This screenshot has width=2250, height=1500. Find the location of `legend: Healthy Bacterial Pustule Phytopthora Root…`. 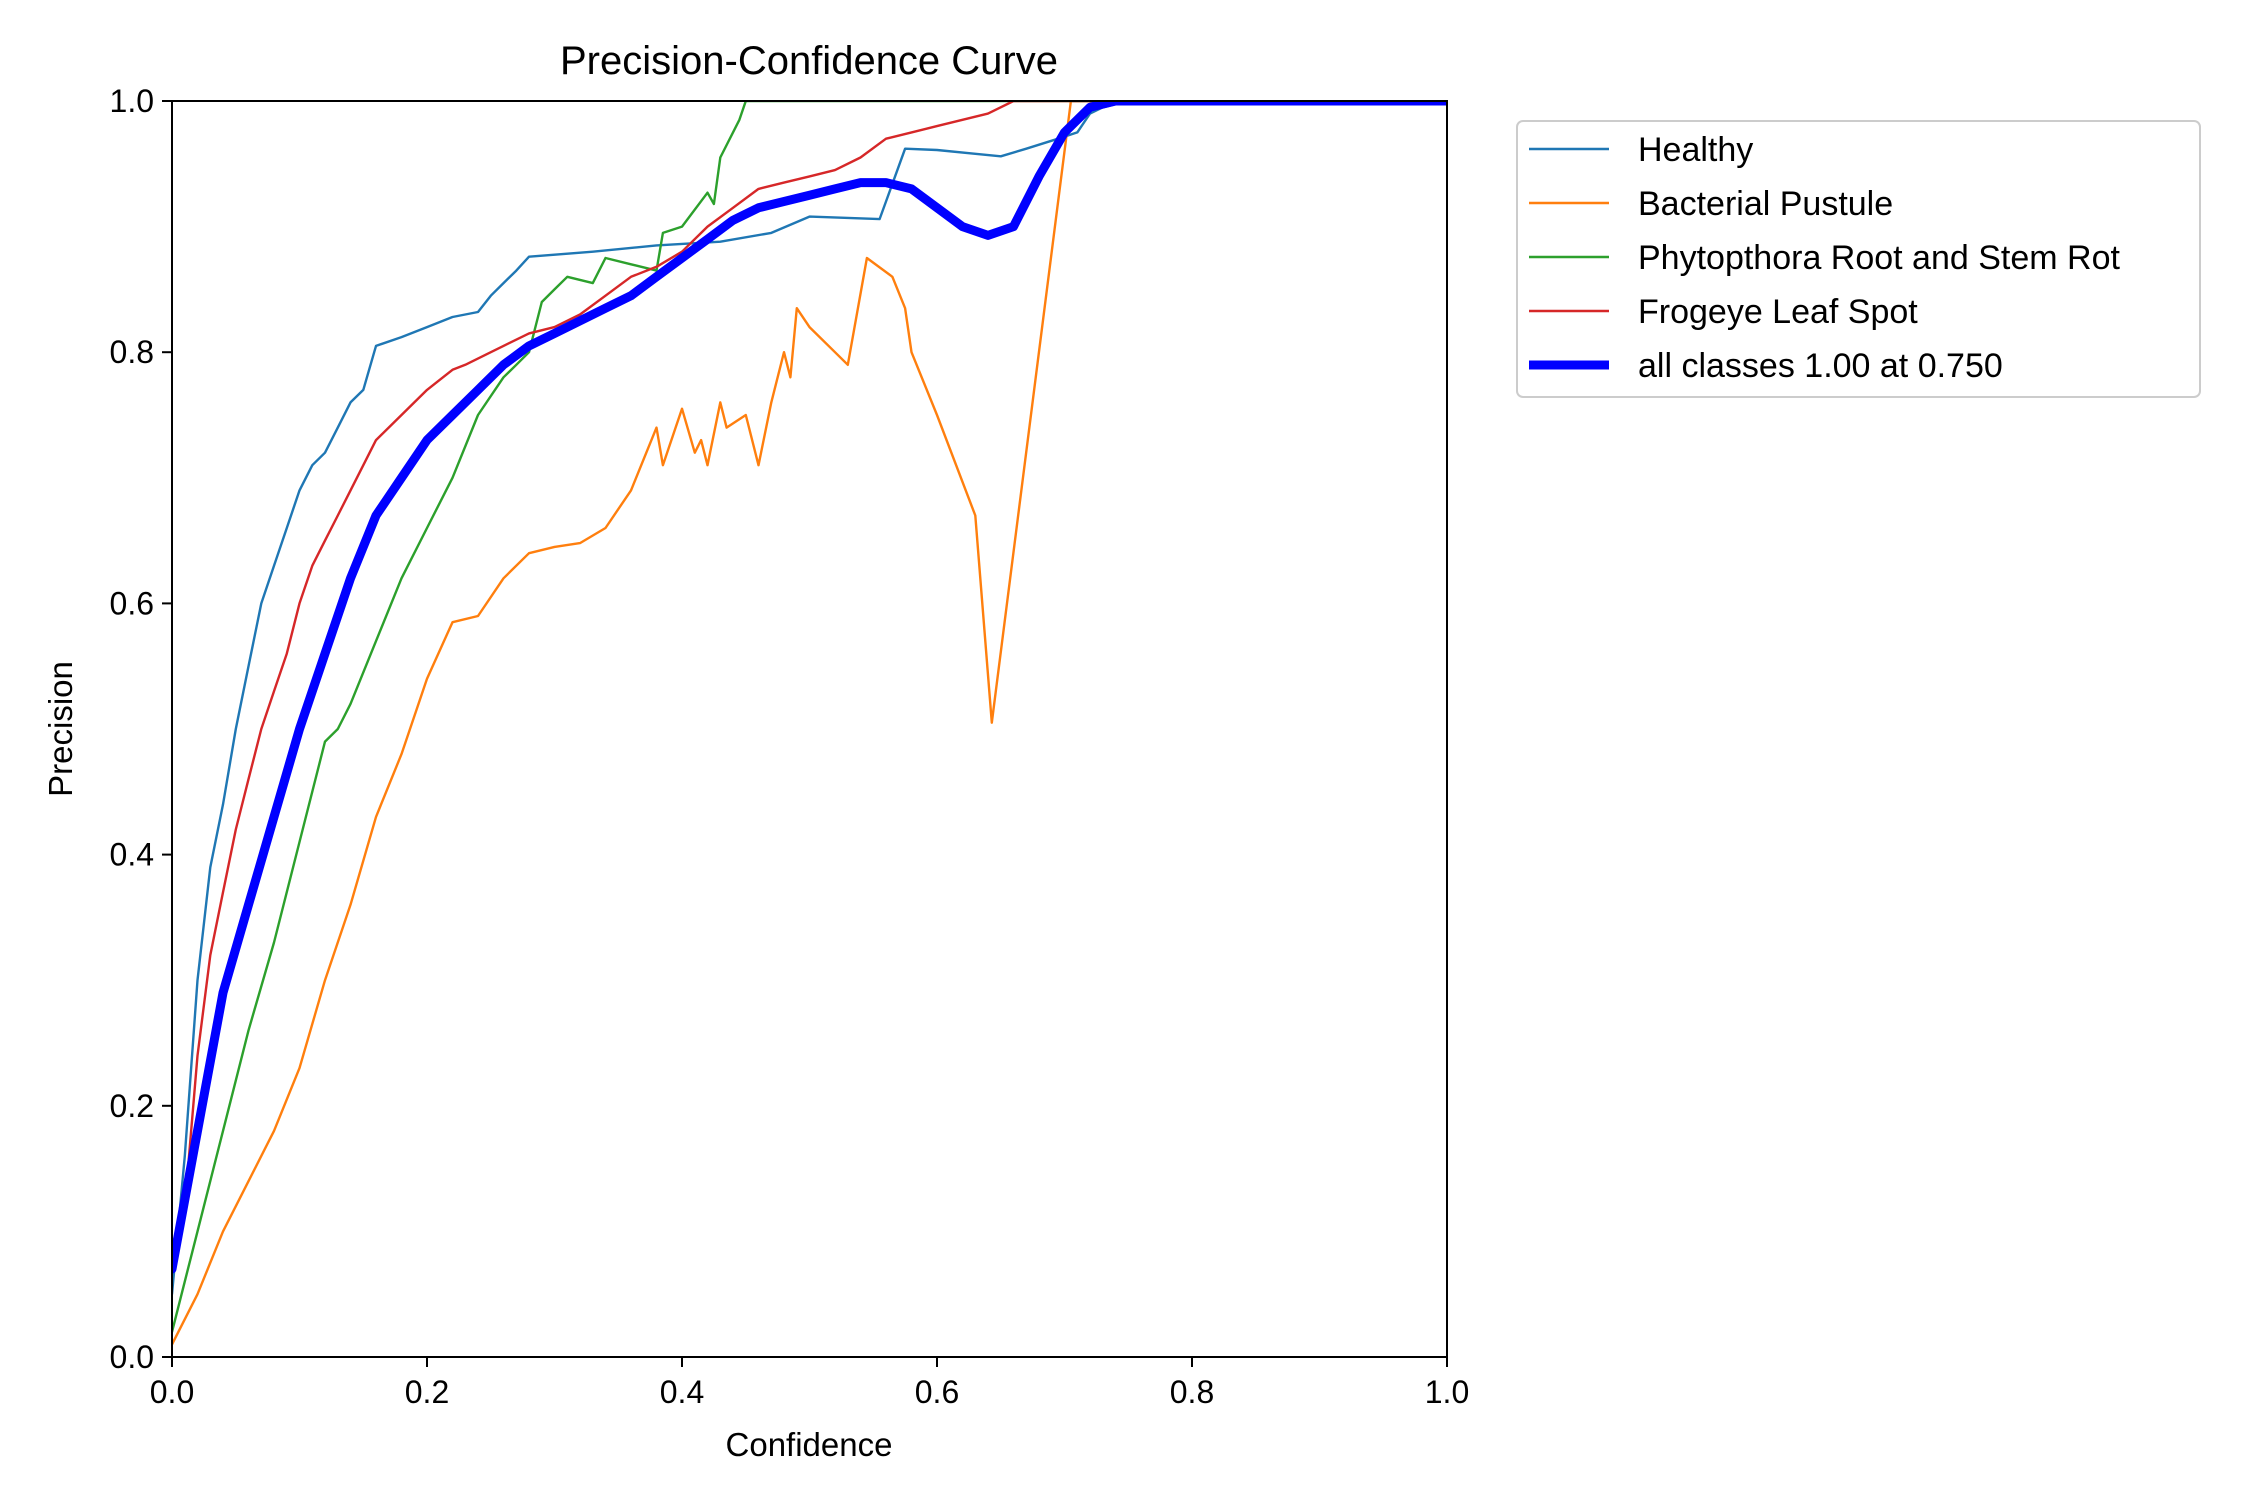

legend: Healthy Bacterial Pustule Phytopthora Root… is located at coordinates (1858, 259).